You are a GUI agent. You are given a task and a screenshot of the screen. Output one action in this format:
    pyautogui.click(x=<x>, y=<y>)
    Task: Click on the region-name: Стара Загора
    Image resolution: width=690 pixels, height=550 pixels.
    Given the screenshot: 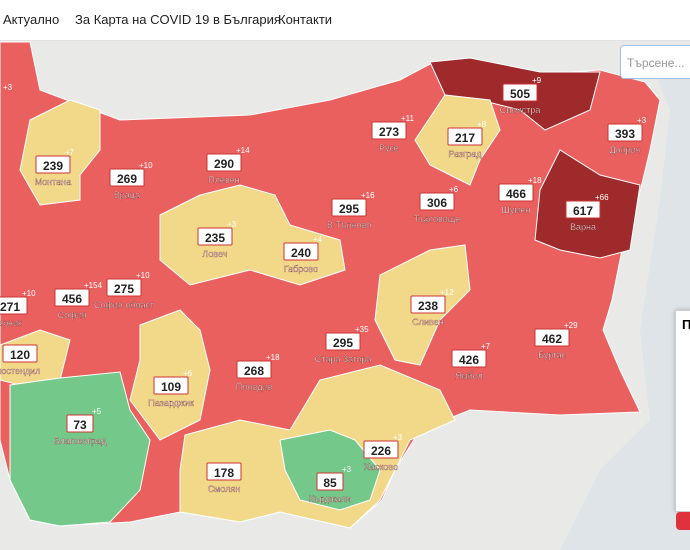 What is the action you would take?
    pyautogui.click(x=343, y=359)
    